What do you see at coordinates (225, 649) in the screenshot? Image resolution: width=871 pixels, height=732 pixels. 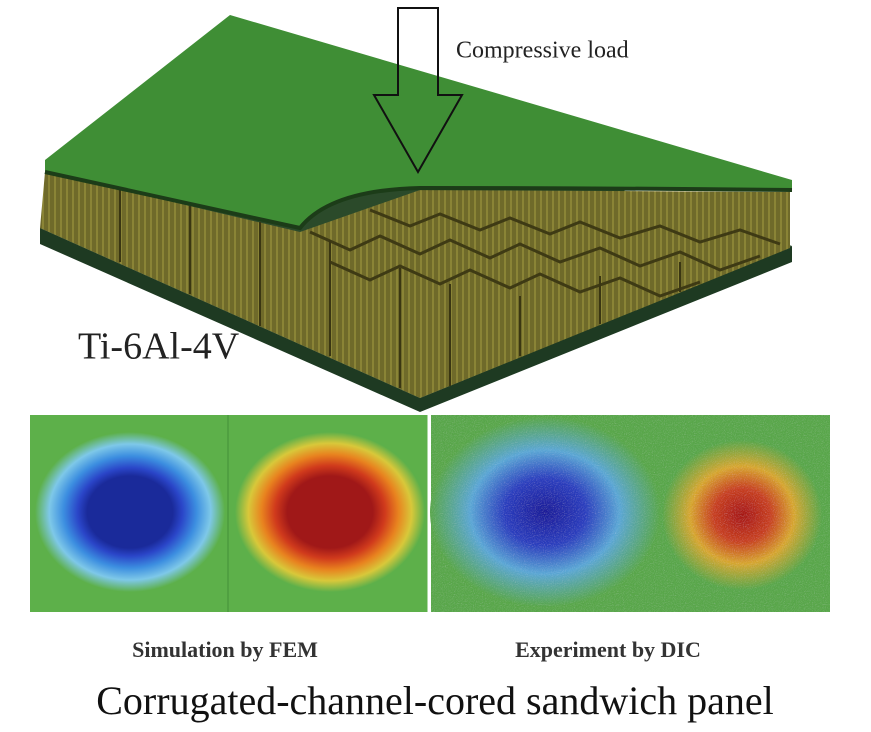 I see `fem-caption: Simulation by FEM` at bounding box center [225, 649].